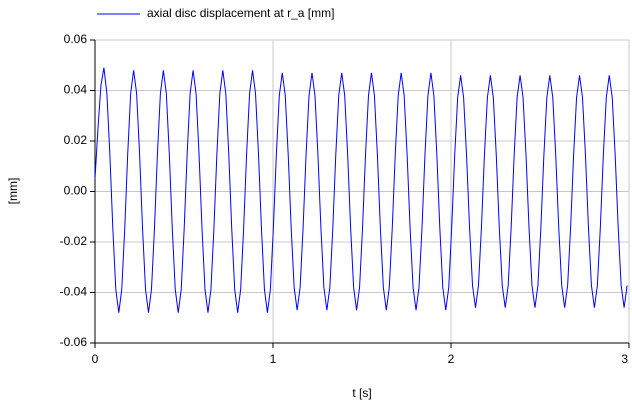 This screenshot has height=410, width=632. What do you see at coordinates (240, 13) in the screenshot?
I see `legend-label: axial disc displacement at r_a [mm]` at bounding box center [240, 13].